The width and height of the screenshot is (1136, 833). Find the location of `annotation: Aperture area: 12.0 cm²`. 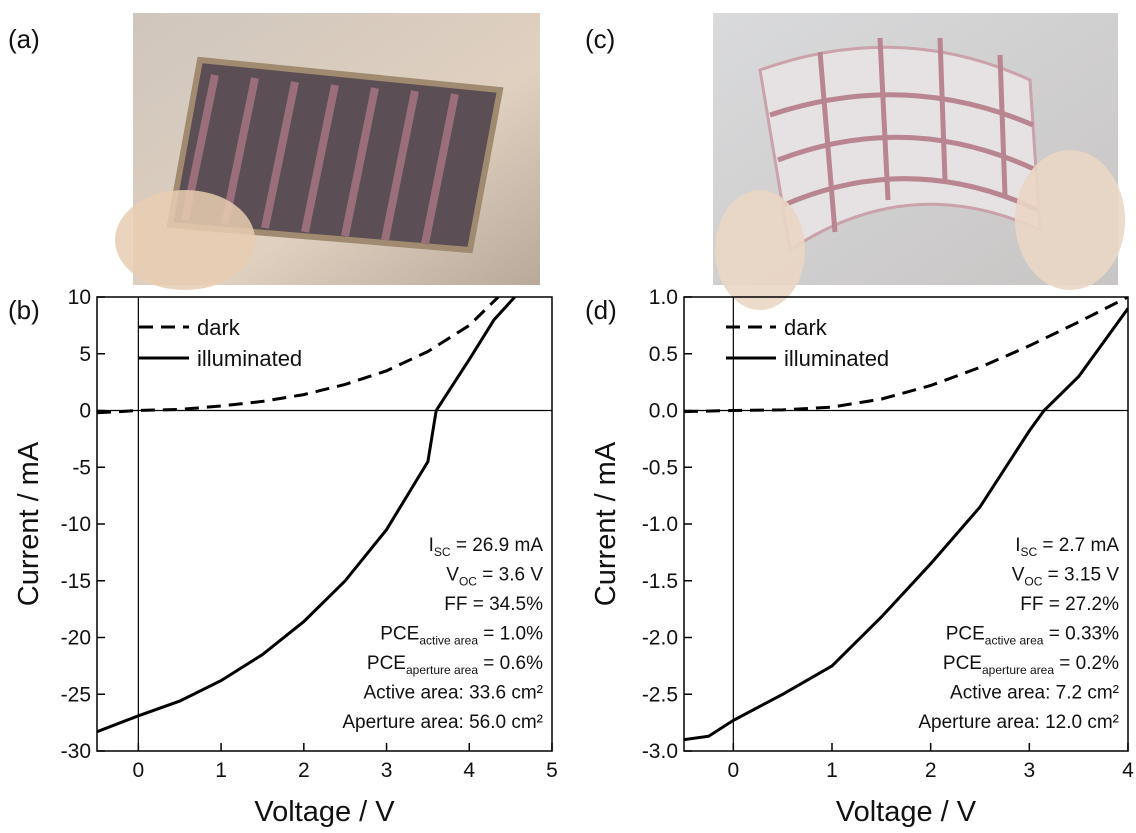

annotation: Aperture area: 12.0 cm² is located at coordinates (1018, 722).